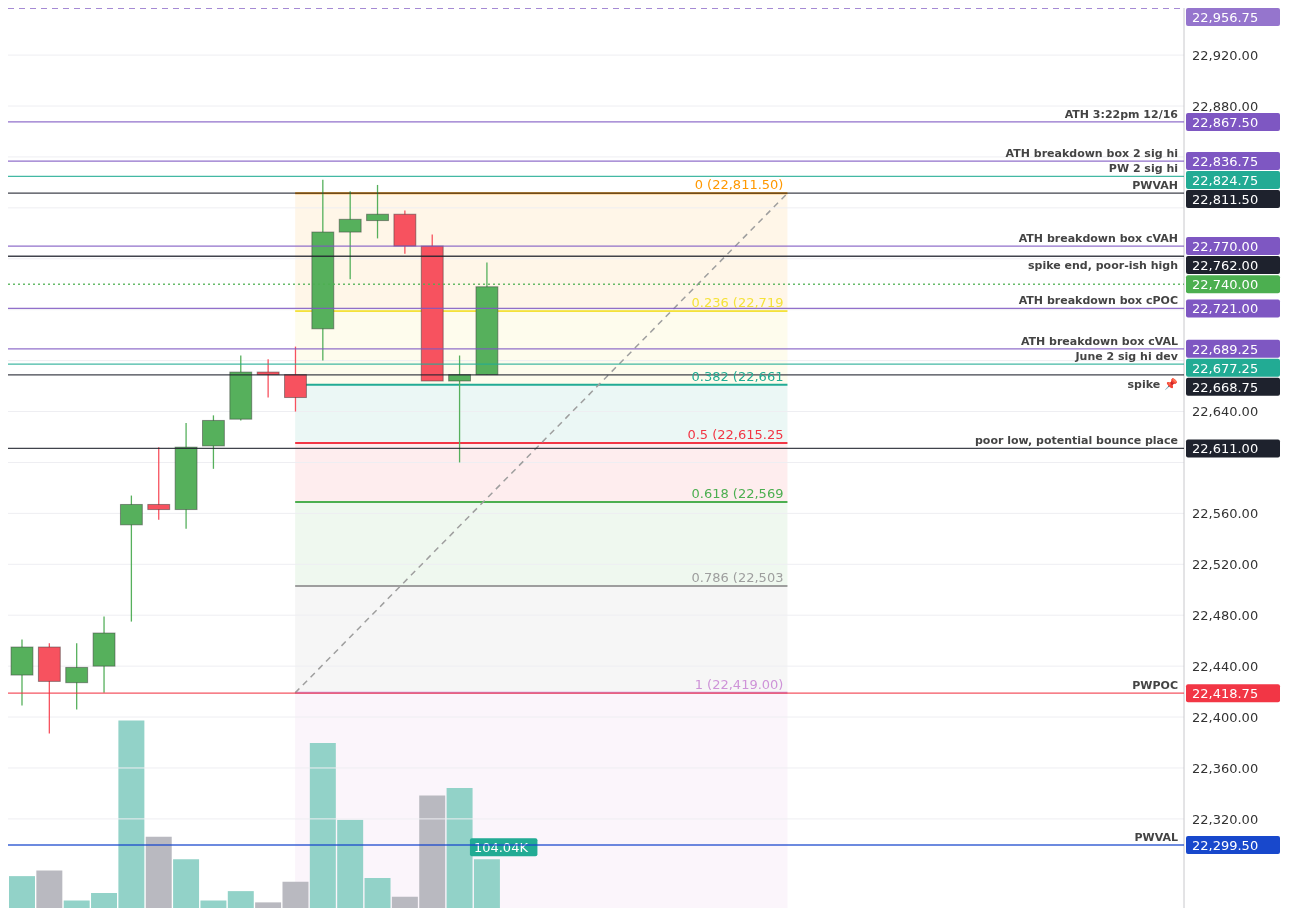  I want to click on y-tick-label: 22,440.00, so click(1225, 666).